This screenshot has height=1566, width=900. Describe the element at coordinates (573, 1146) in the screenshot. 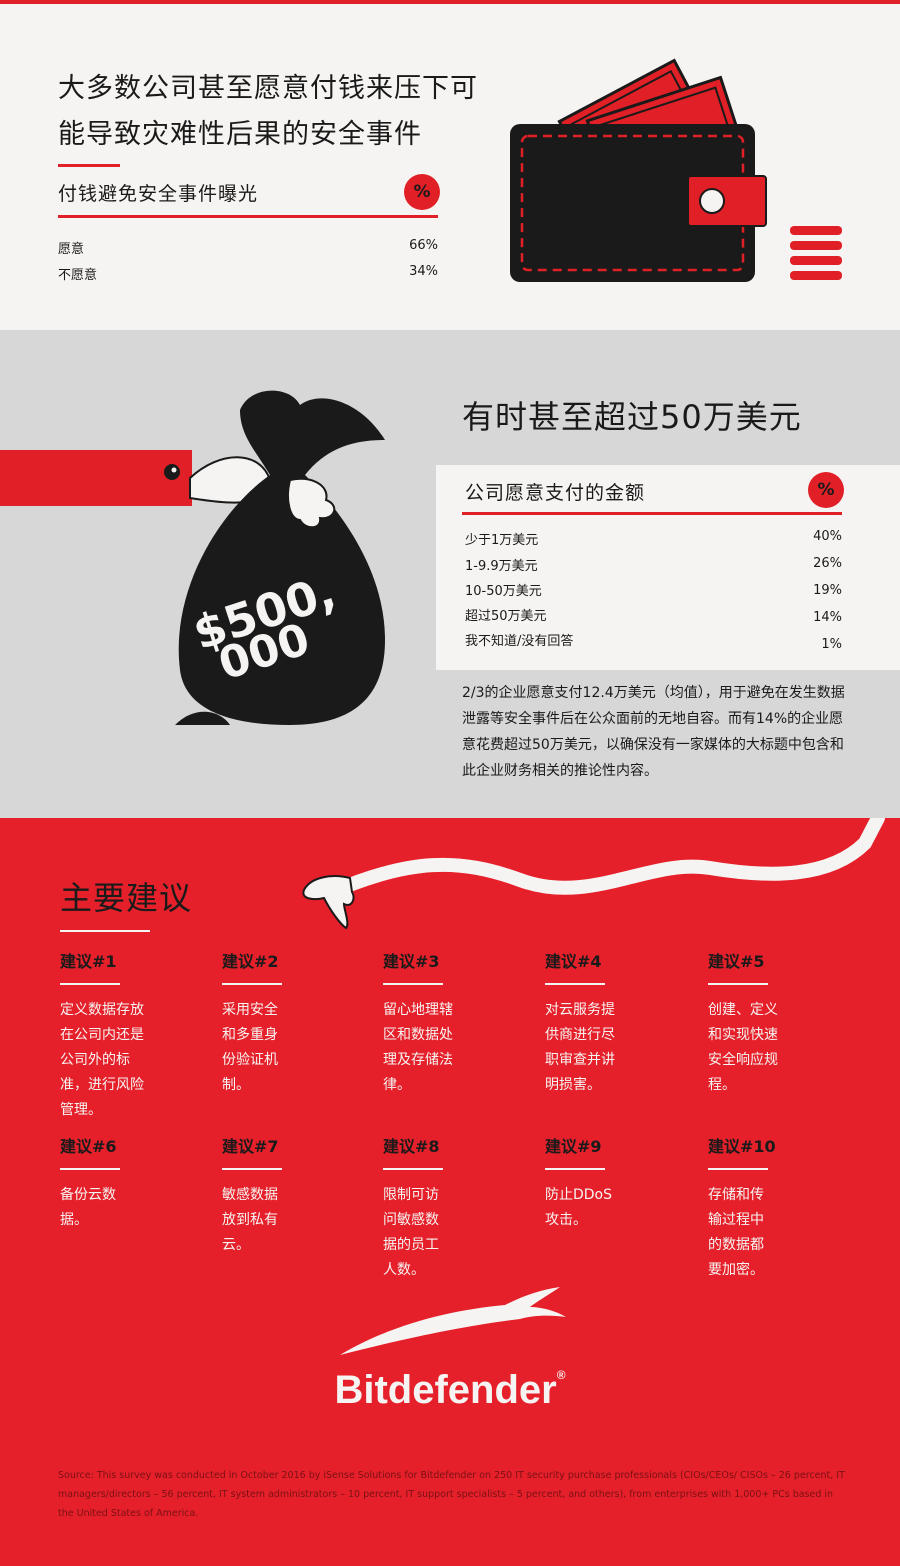

I see `rec-title-9: 建议#9` at that location.